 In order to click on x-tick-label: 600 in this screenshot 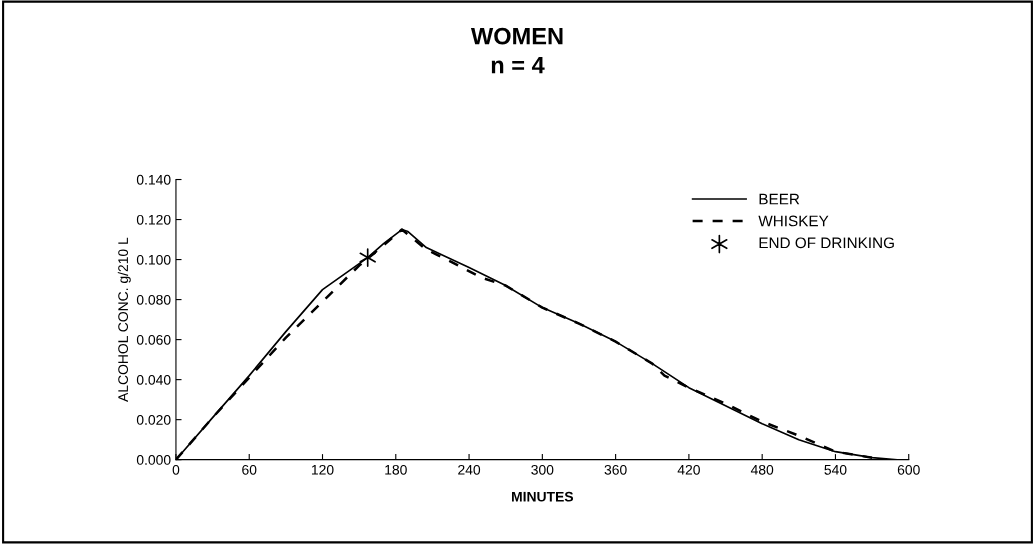, I will do `click(908, 469)`.